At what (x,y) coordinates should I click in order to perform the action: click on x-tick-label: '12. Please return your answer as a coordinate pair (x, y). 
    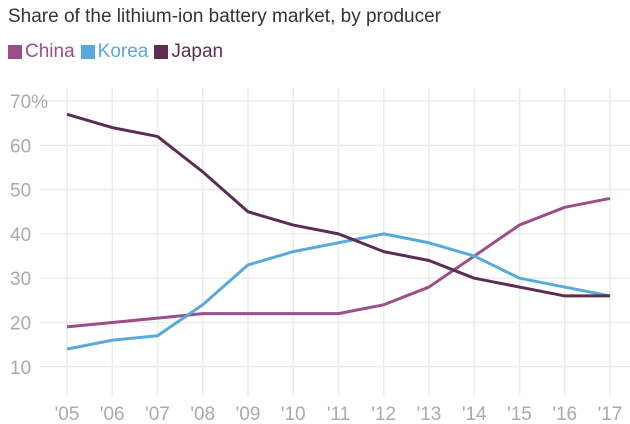
    Looking at the image, I should click on (383, 414).